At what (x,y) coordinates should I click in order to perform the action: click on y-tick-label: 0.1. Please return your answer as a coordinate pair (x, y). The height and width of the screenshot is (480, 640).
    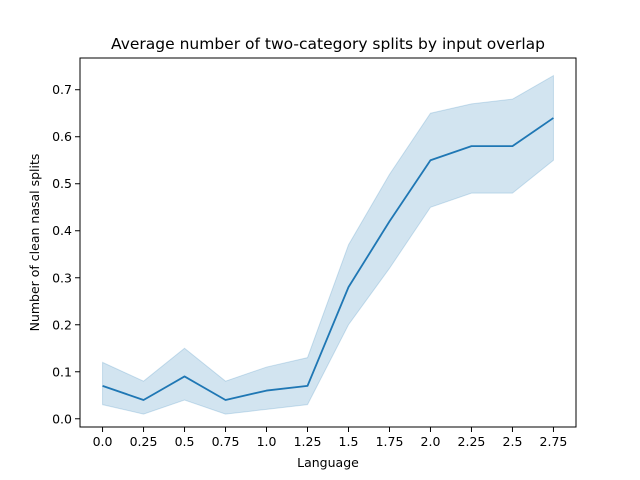
    Looking at the image, I should click on (62, 371).